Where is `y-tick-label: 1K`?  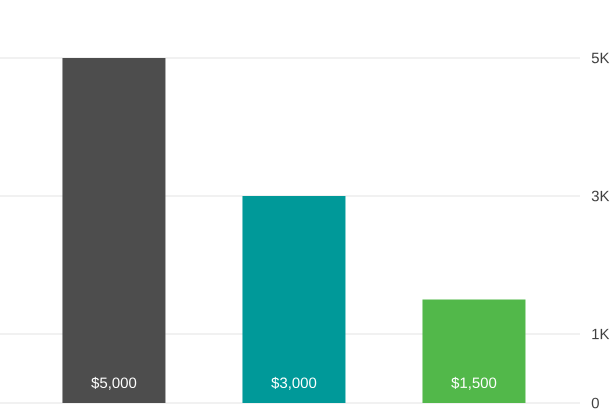
y-tick-label: 1K is located at coordinates (601, 334).